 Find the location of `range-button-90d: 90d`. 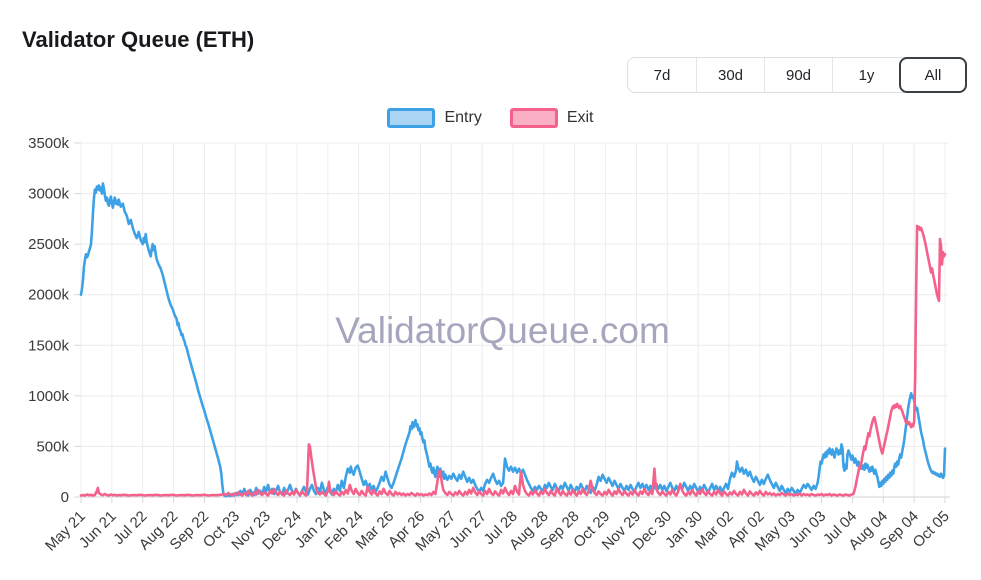

range-button-90d: 90d is located at coordinates (798, 75).